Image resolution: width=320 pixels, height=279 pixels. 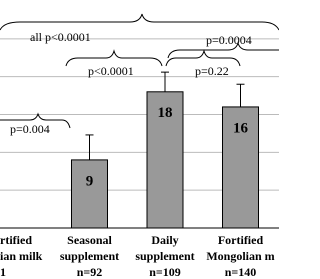 What do you see at coordinates (229, 40) in the screenshot?
I see `annotation: p=0.0004` at bounding box center [229, 40].